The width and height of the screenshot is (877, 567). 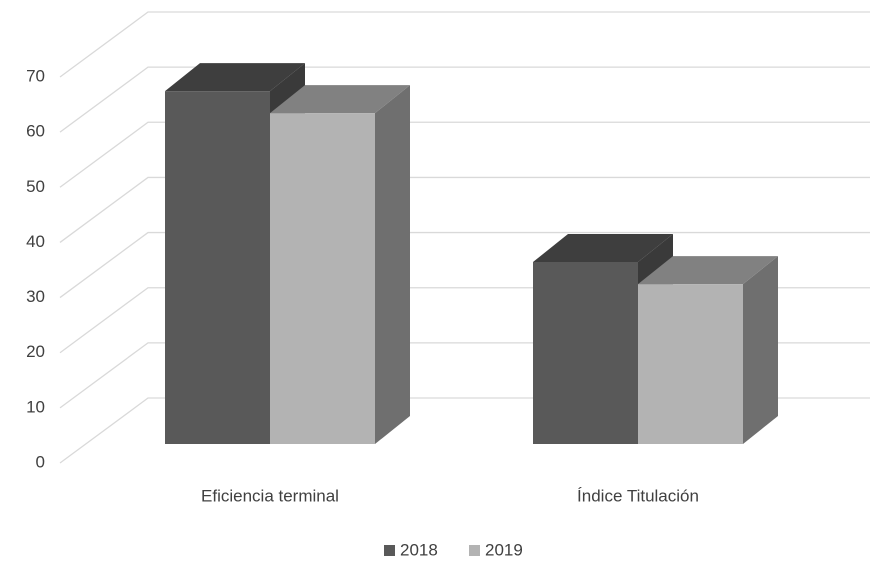 I want to click on y-tick-label: 20, so click(x=35, y=351).